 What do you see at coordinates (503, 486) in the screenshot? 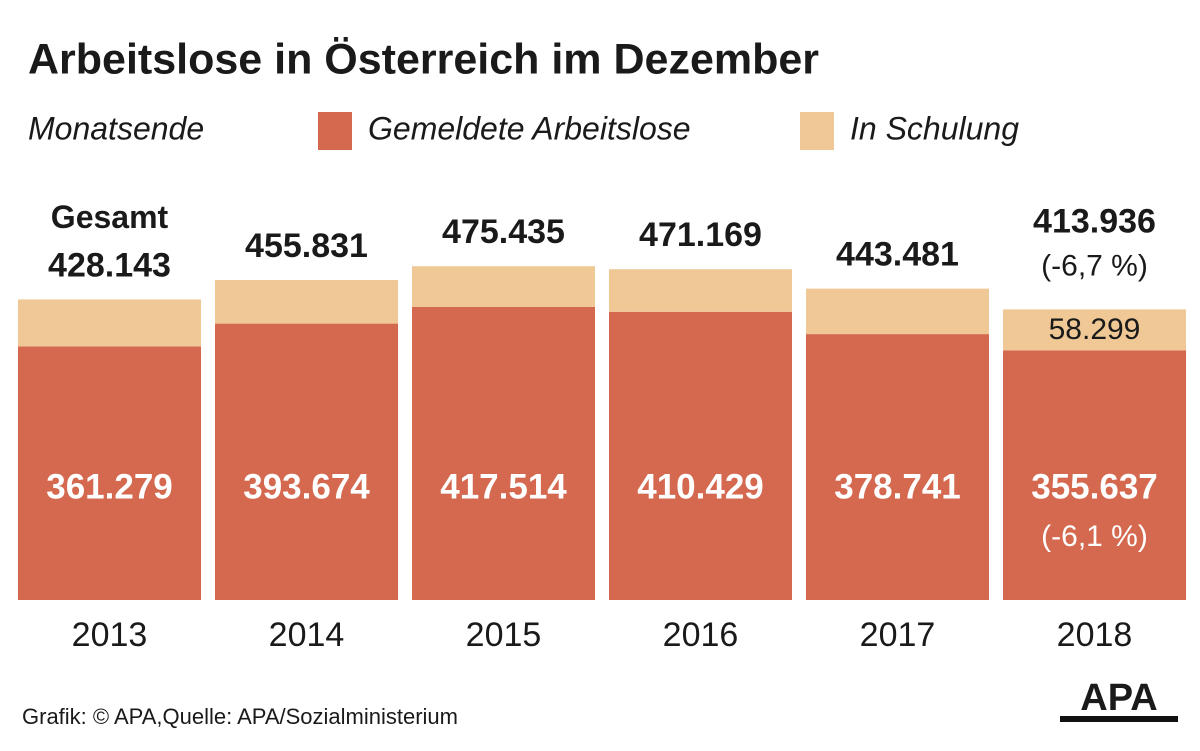
I see `value-label: 417.514` at bounding box center [503, 486].